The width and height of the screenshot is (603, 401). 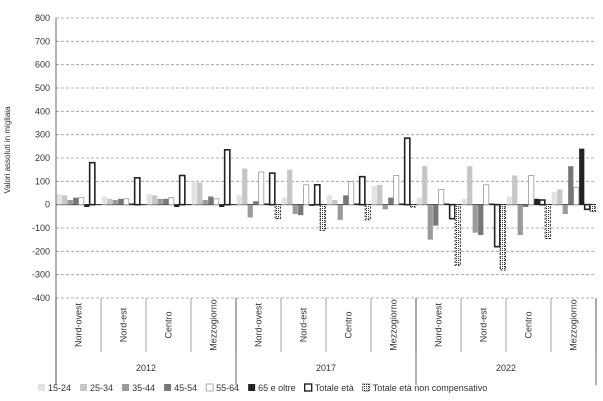 What do you see at coordinates (42, 181) in the screenshot?
I see `y-tick-label: 100` at bounding box center [42, 181].